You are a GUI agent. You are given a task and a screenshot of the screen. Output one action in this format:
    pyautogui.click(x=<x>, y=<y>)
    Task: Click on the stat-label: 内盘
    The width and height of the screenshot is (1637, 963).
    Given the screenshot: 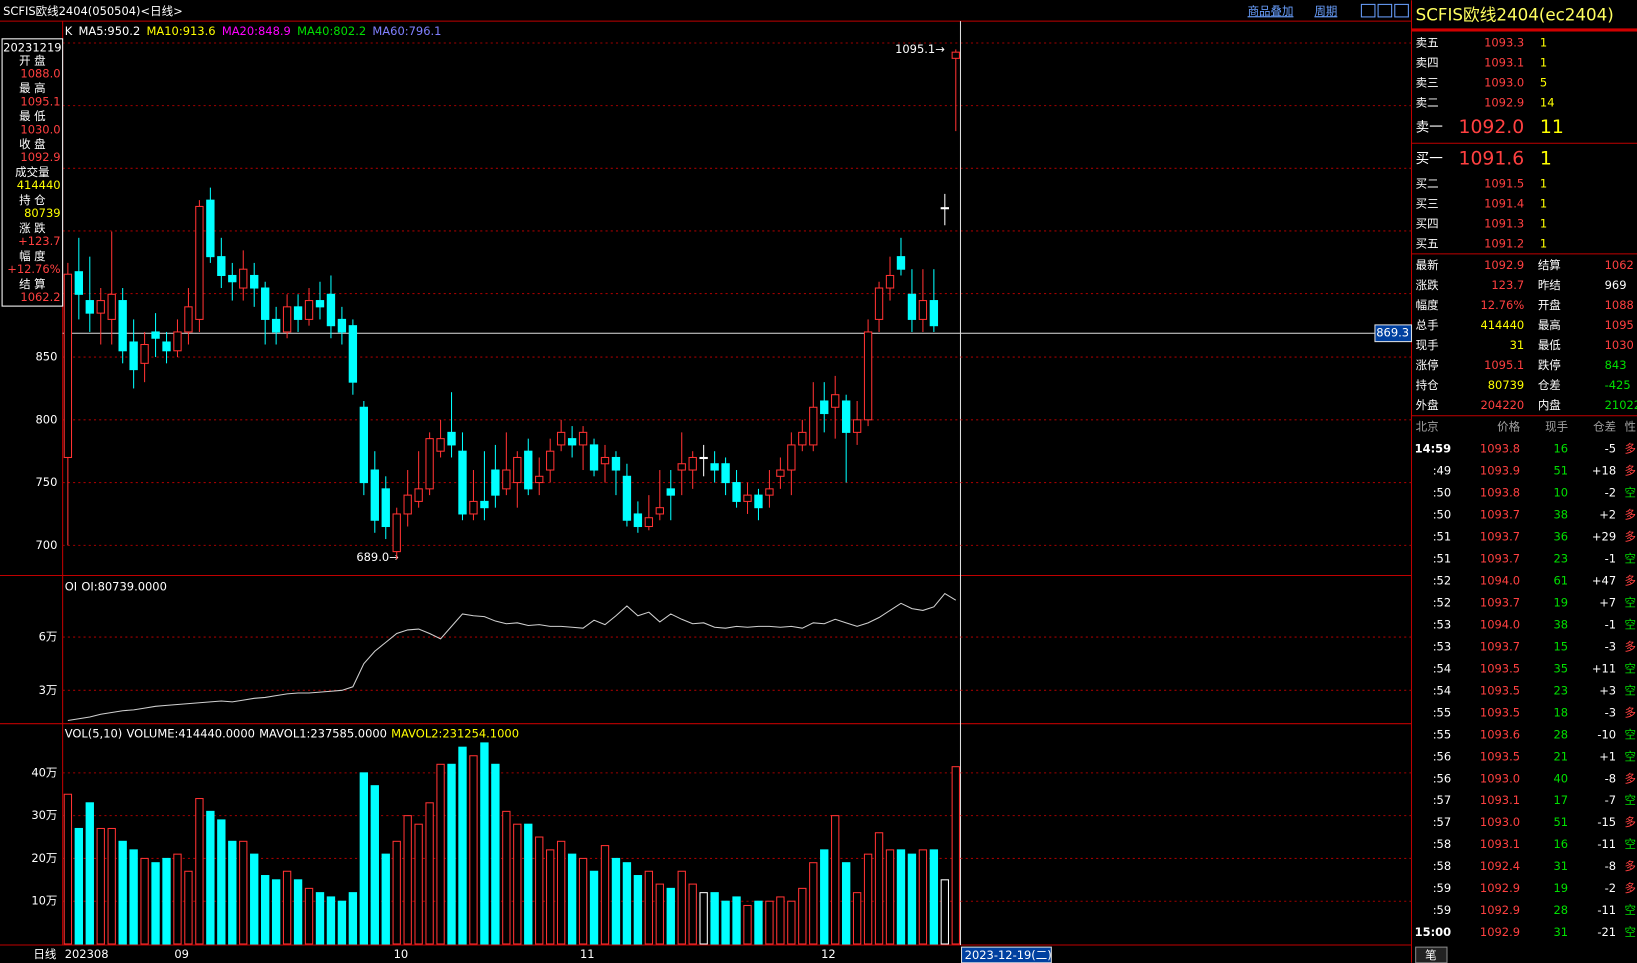 What is the action you would take?
    pyautogui.click(x=1549, y=405)
    